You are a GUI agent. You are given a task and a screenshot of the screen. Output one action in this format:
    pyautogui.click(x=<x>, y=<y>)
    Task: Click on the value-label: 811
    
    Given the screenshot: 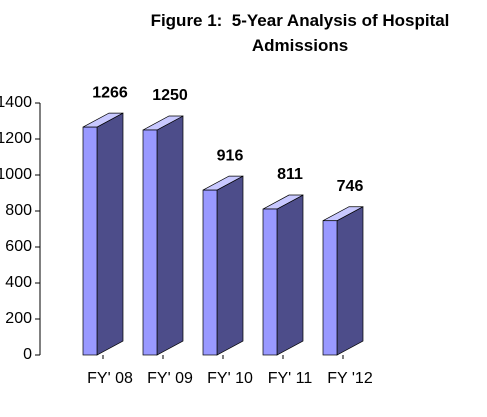 What is the action you would take?
    pyautogui.click(x=290, y=174)
    